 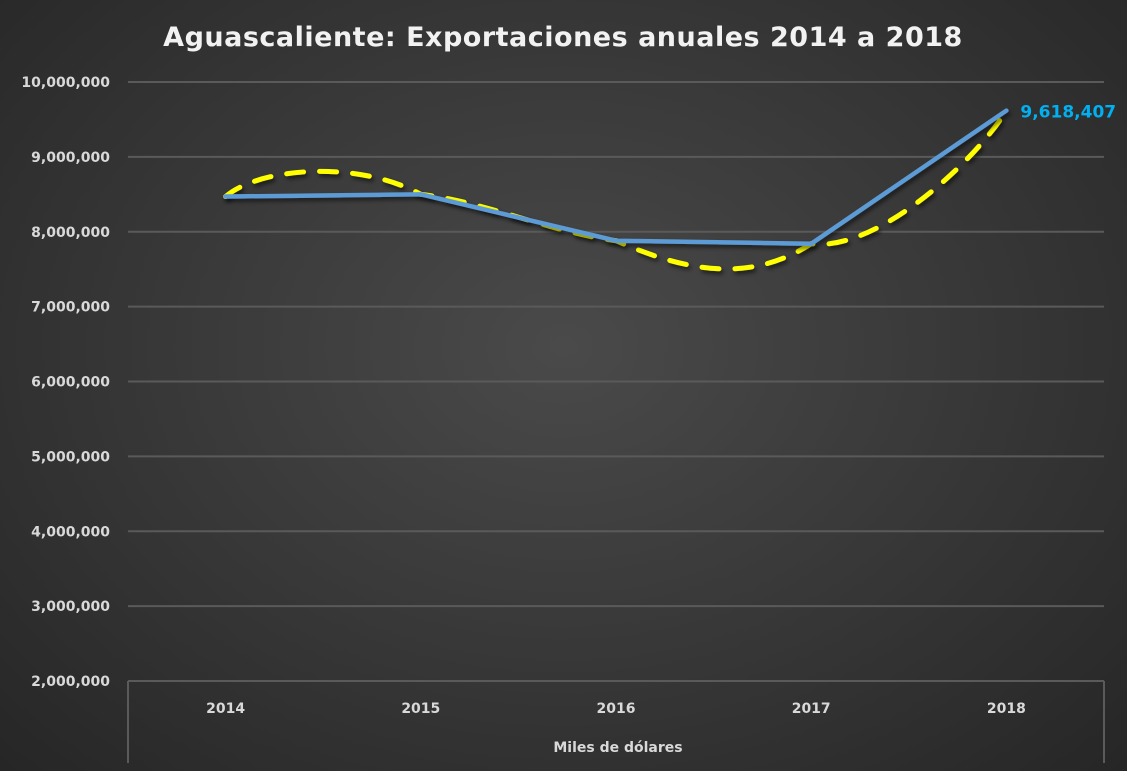 I want to click on data-label: 9,618,407, so click(x=1068, y=113).